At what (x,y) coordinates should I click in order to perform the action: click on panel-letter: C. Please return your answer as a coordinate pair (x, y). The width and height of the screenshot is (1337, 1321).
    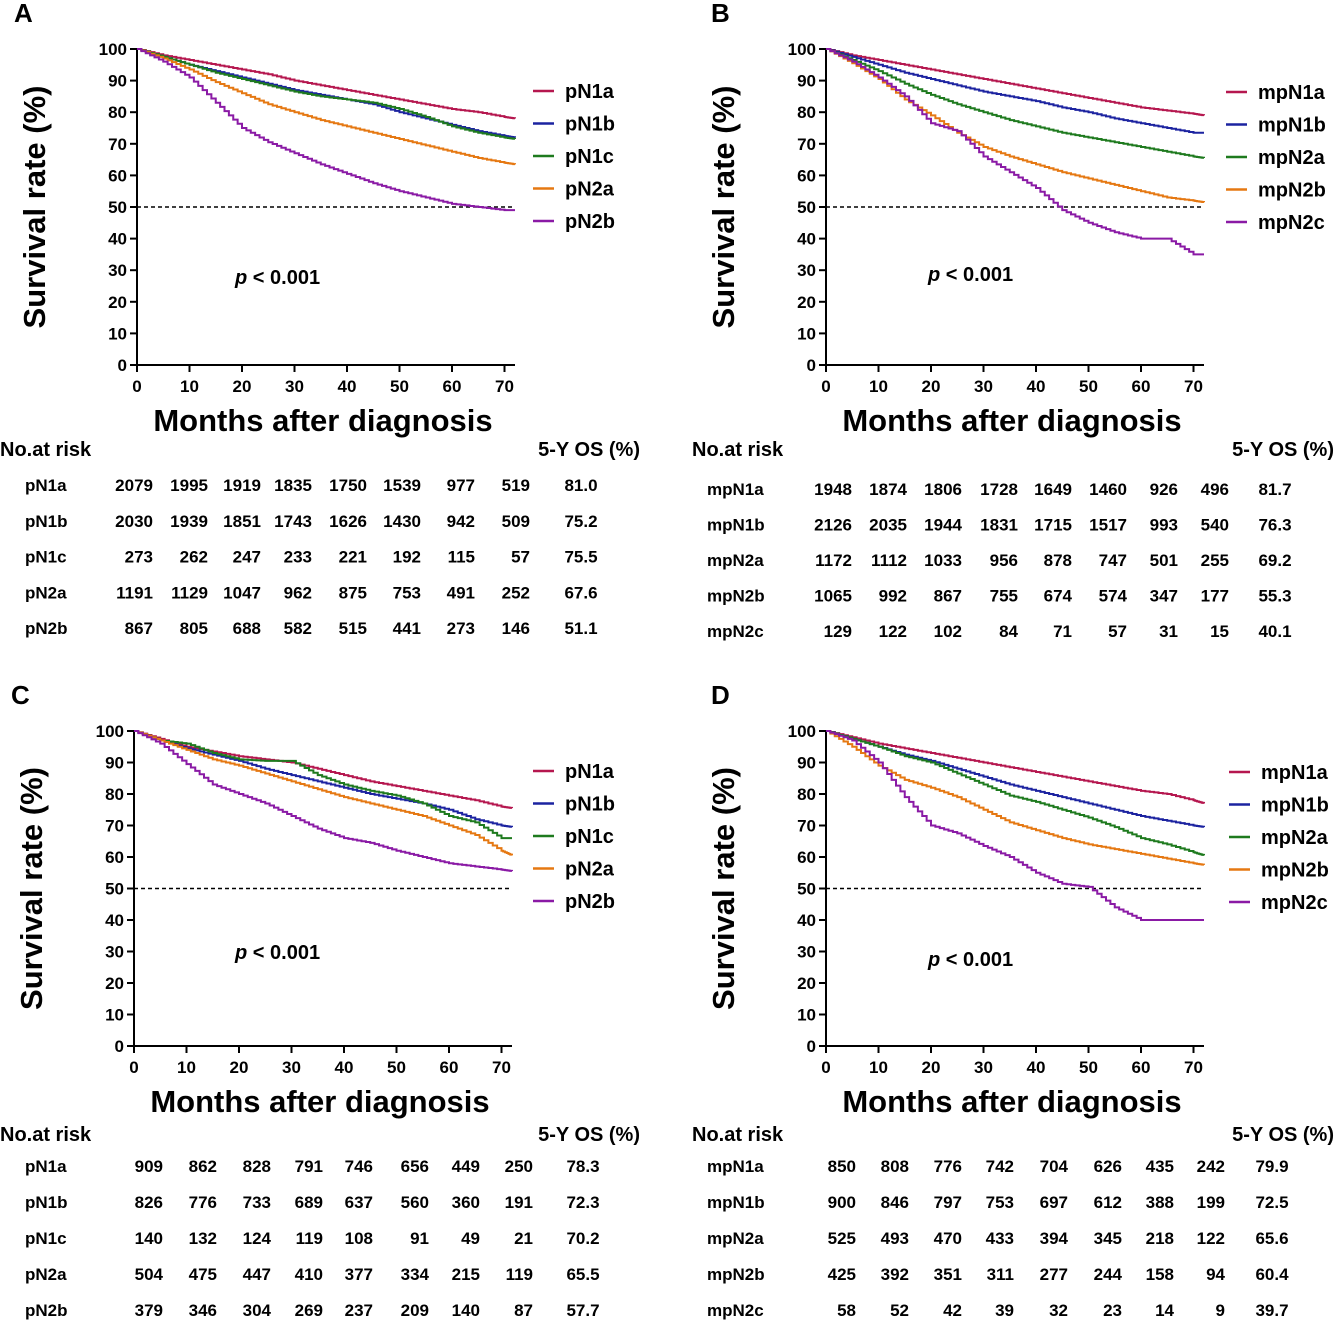
    Looking at the image, I should click on (20, 695).